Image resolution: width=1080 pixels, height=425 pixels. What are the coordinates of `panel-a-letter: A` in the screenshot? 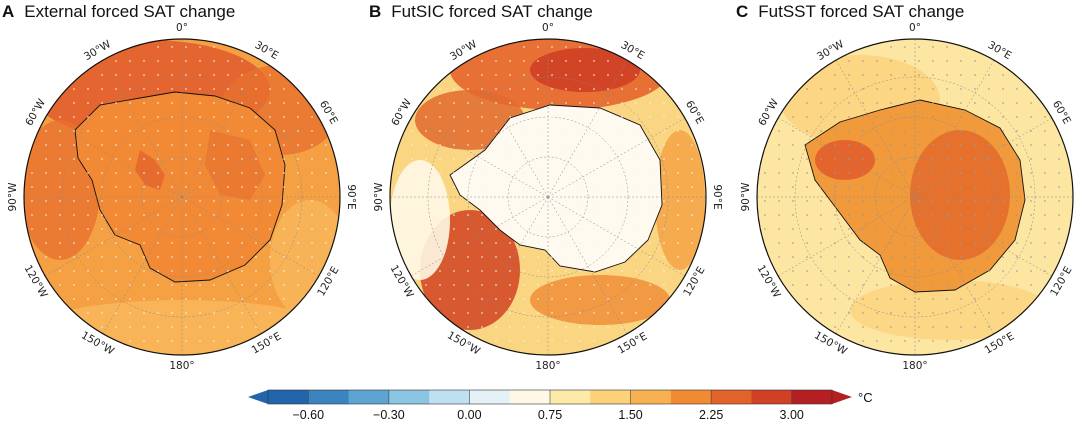 It's located at (8, 11).